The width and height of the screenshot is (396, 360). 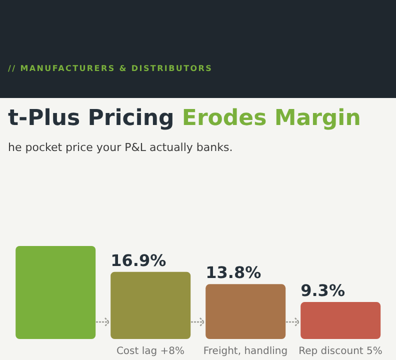 What do you see at coordinates (120, 147) in the screenshot?
I see `chart-subtitle: he pocket price your P&L actually banks.` at bounding box center [120, 147].